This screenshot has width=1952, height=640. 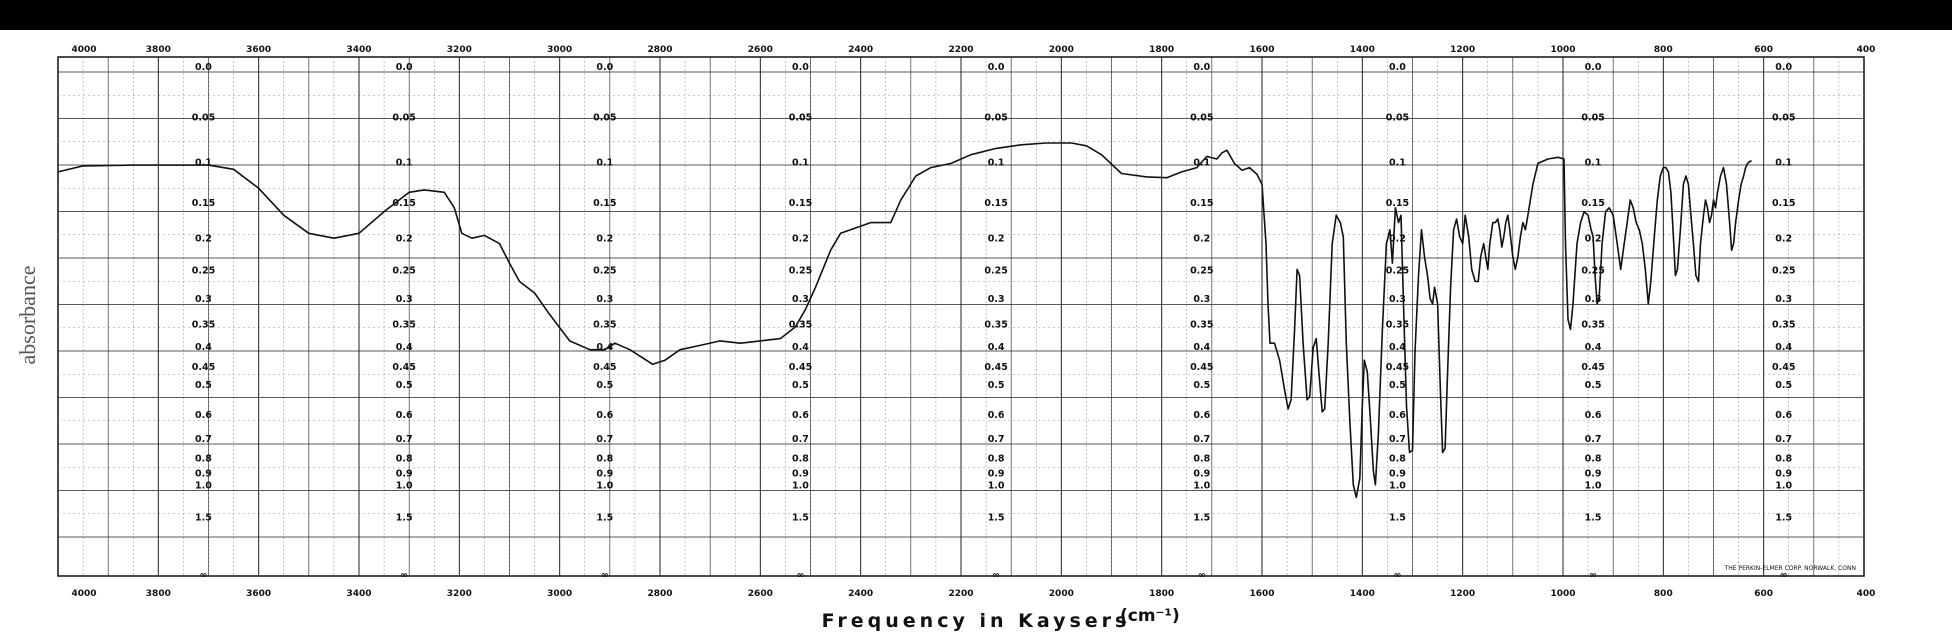 What do you see at coordinates (1663, 594) in the screenshot?
I see `x-tick-label-bottom: 800` at bounding box center [1663, 594].